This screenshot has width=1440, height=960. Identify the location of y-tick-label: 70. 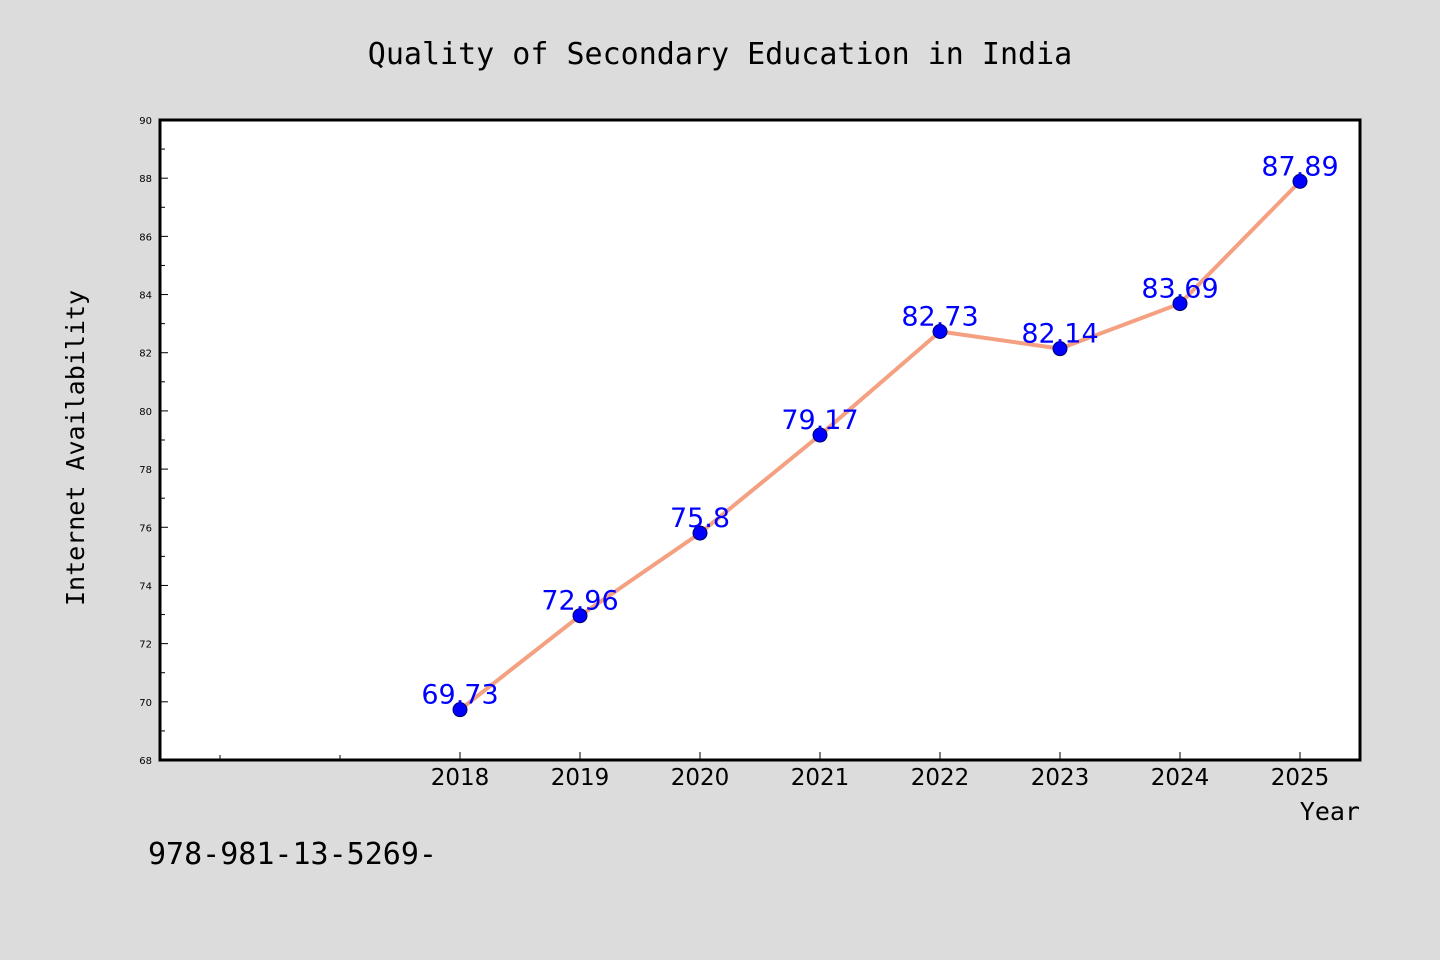
(145, 703).